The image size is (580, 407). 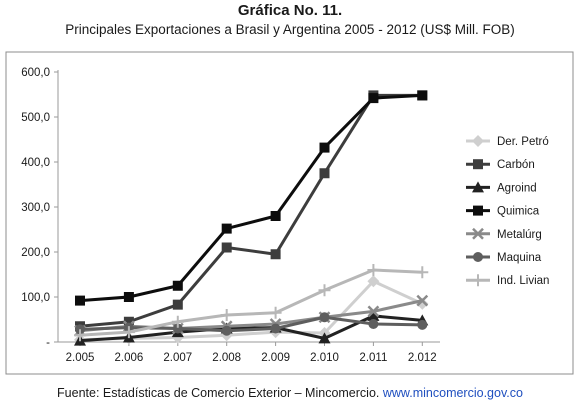 What do you see at coordinates (373, 358) in the screenshot?
I see `x-tick-label: 2.011` at bounding box center [373, 358].